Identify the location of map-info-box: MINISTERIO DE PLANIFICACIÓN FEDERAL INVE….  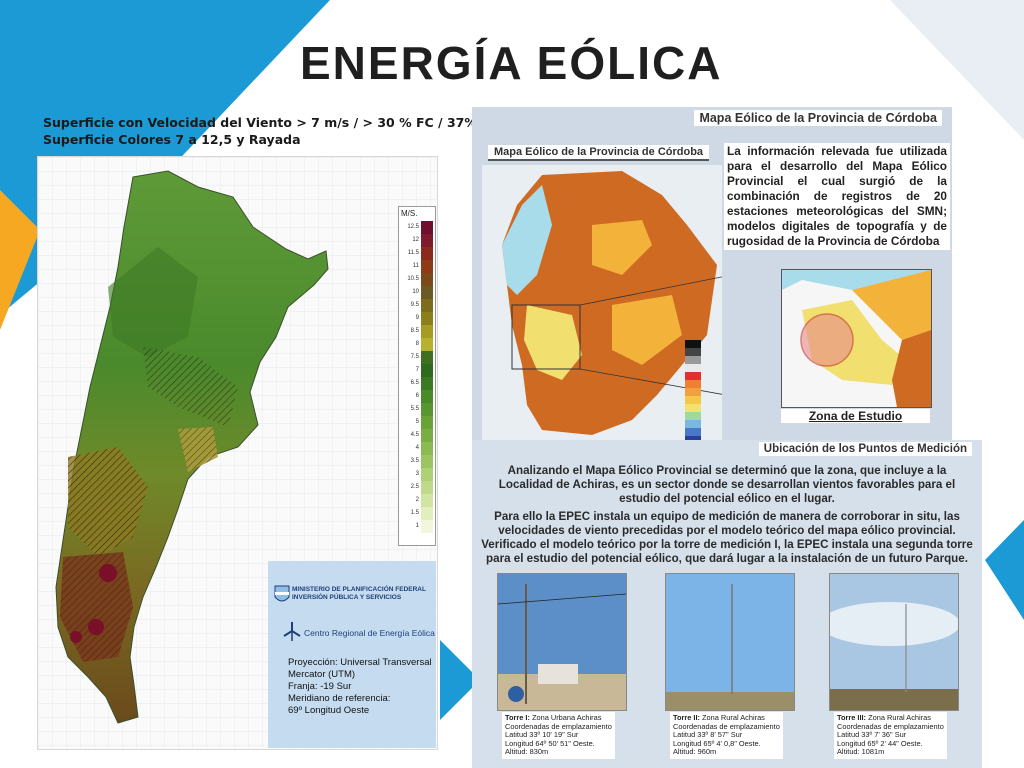
(352, 654).